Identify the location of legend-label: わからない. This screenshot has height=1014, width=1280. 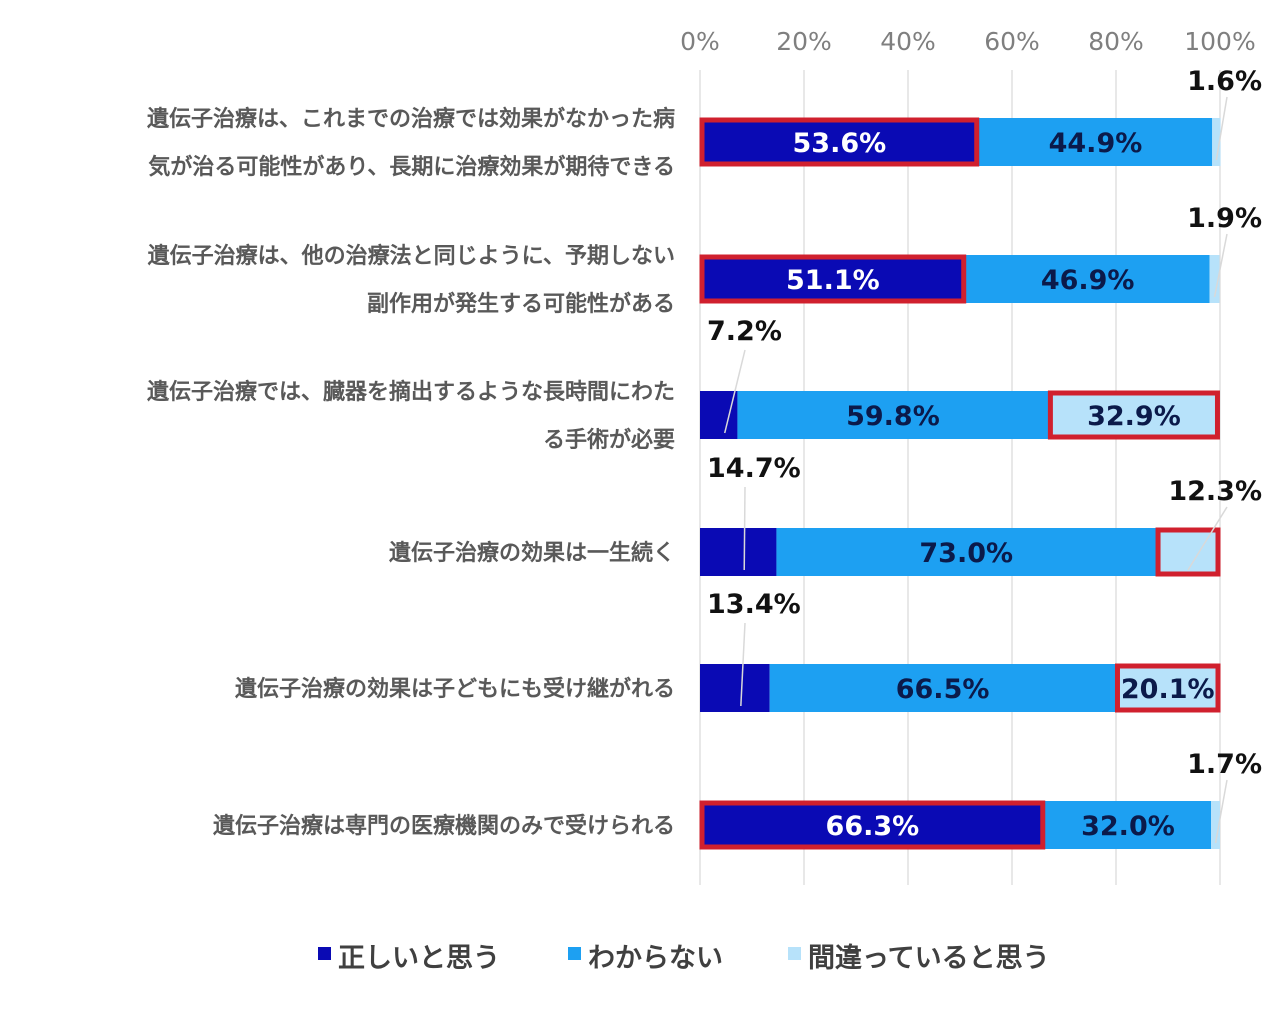
(655, 958).